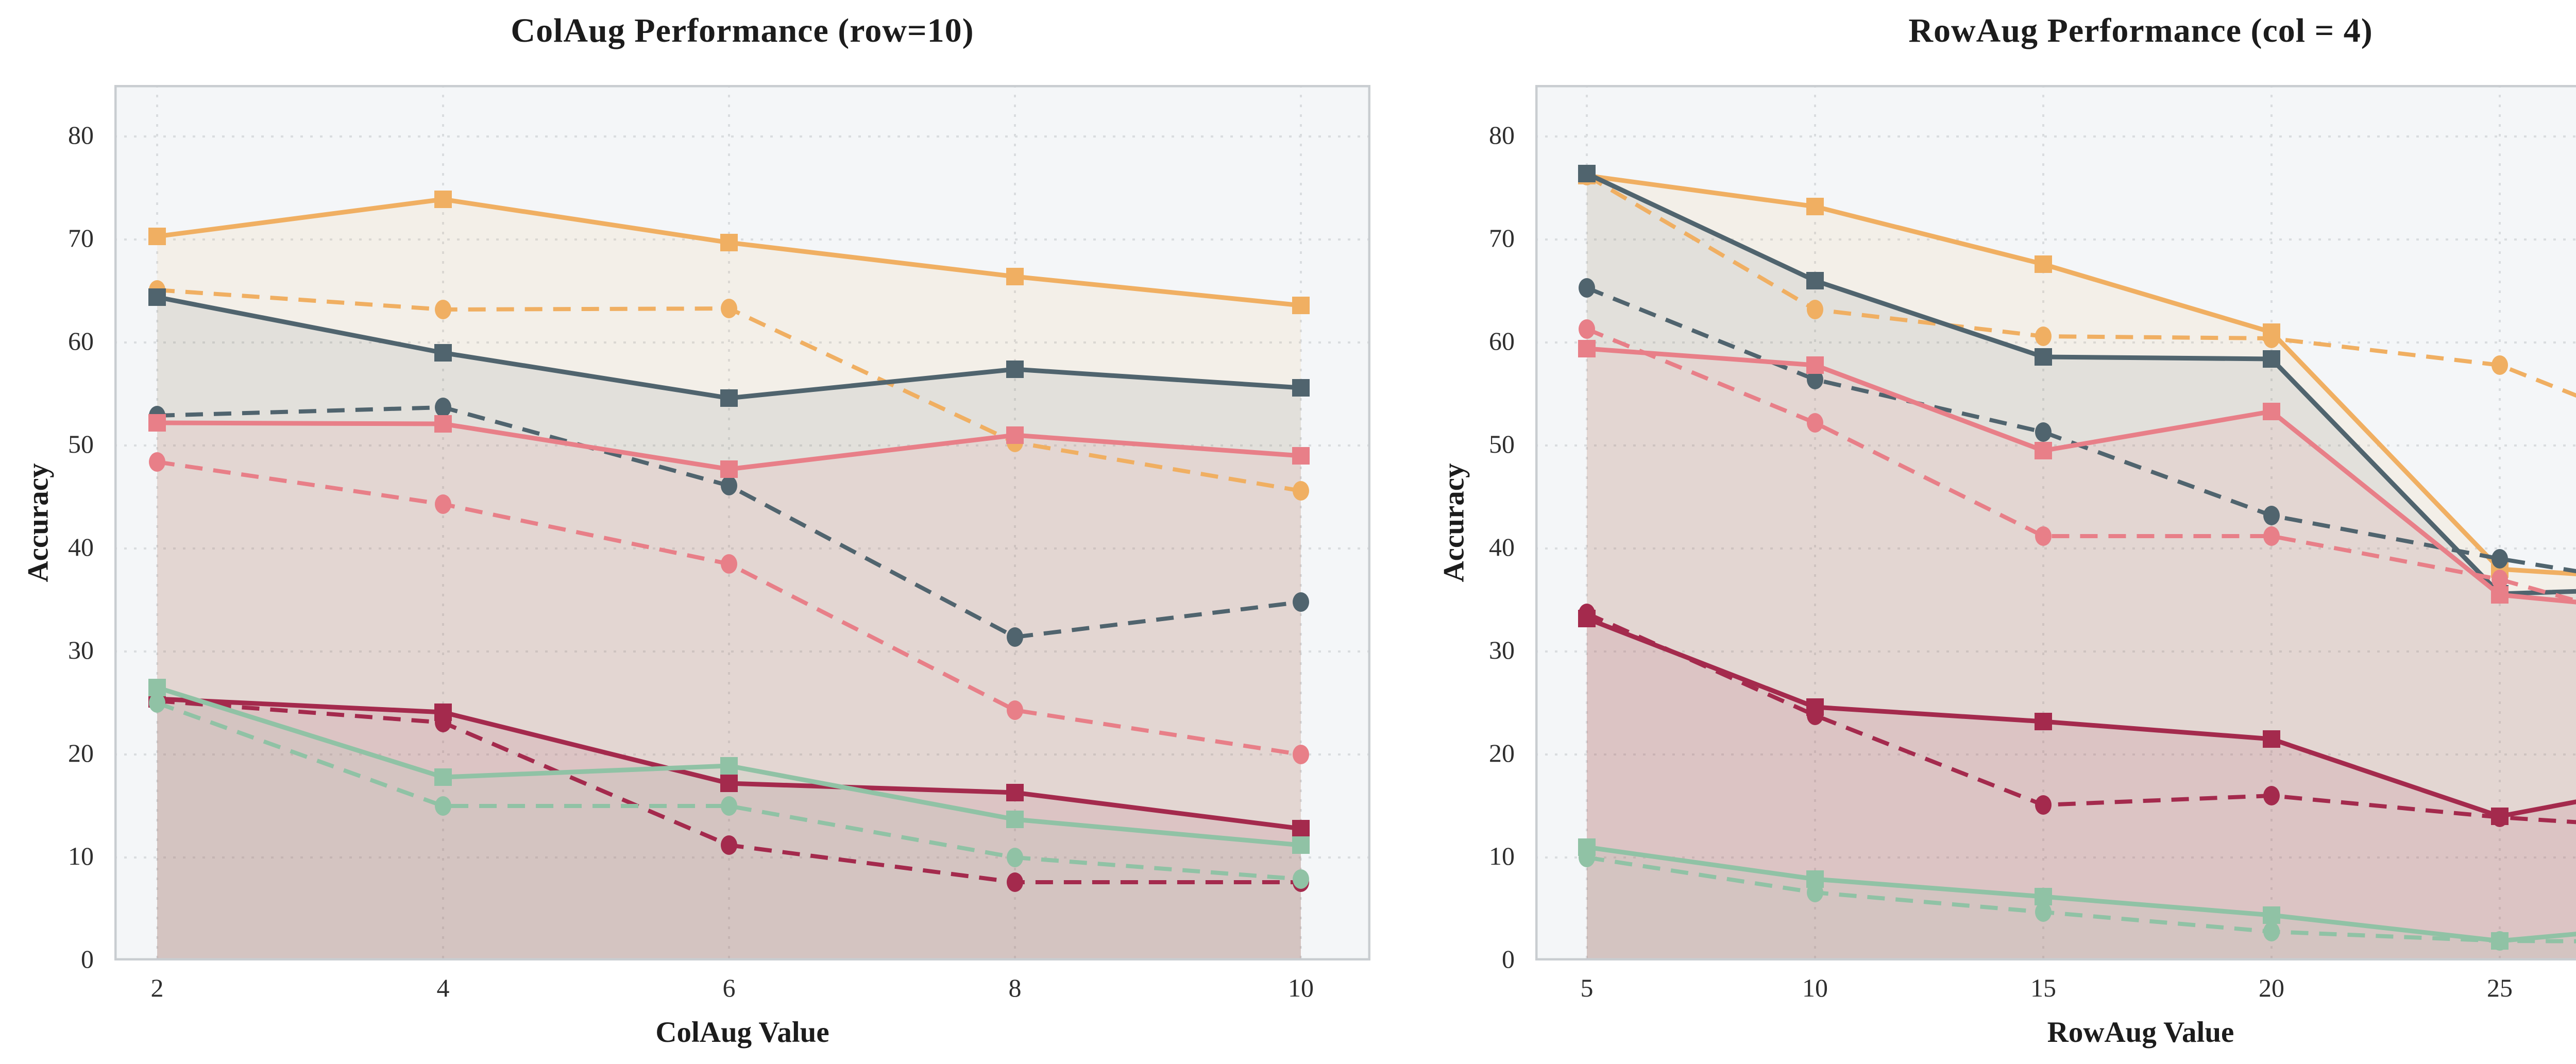  Describe the element at coordinates (2081, 475) in the screenshot. I see `series-line-qwen3-4b-se` at that location.